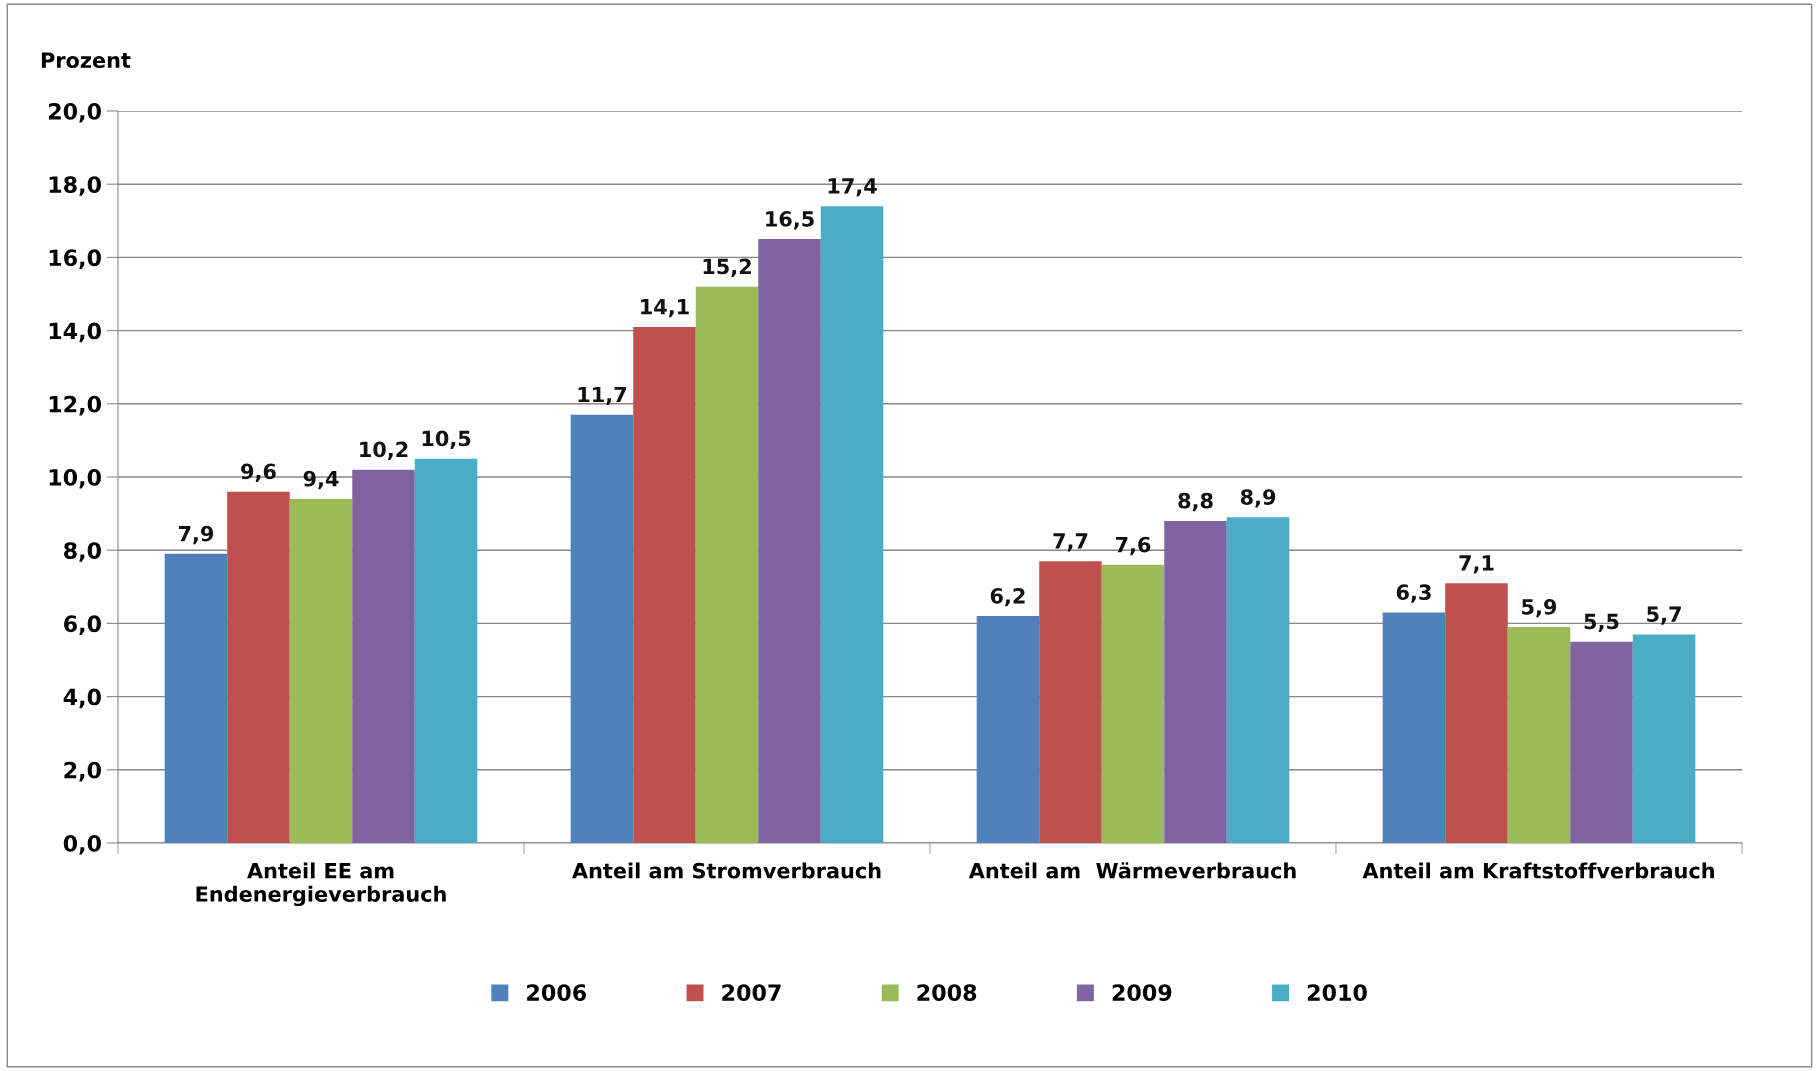 Image resolution: width=1819 pixels, height=1071 pixels. I want to click on y-tick-label: 4,0, so click(82, 698).